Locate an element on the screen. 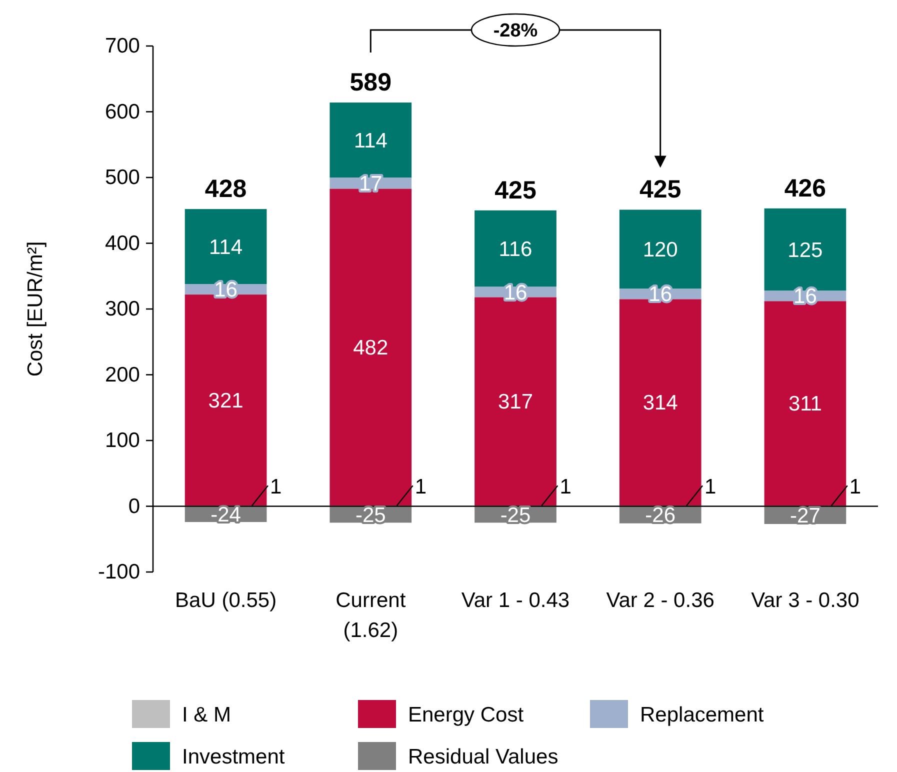 The image size is (897, 772). x-tick-label: BaU (0.55) is located at coordinates (226, 600).